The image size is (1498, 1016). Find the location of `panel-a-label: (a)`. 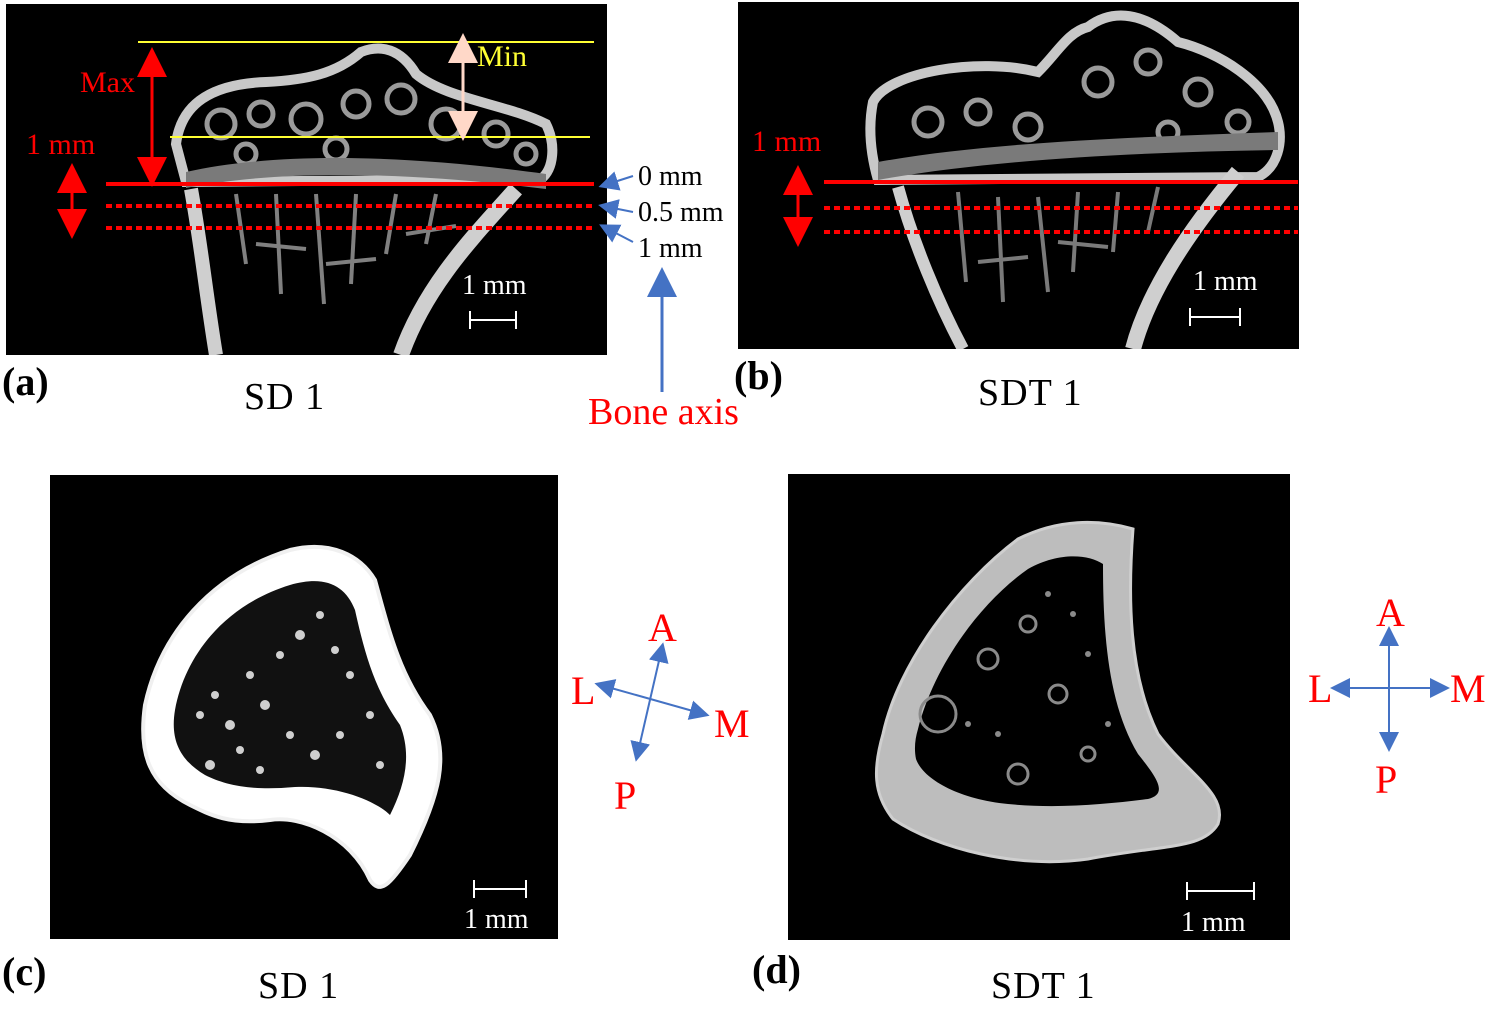

panel-a-label: (a) is located at coordinates (25, 381).